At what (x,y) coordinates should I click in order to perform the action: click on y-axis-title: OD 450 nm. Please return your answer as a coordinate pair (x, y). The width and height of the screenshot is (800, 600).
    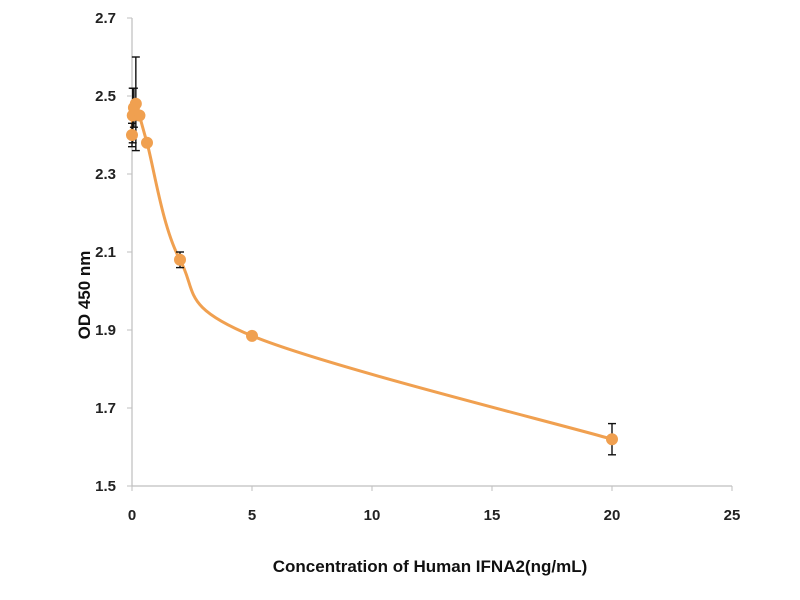
    Looking at the image, I should click on (84, 295).